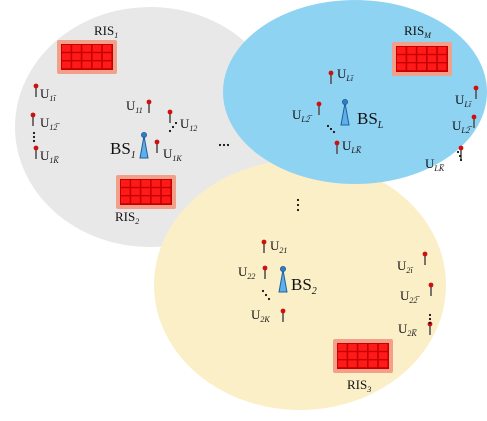 This screenshot has width=487, height=421. I want to click on user-label: U2ī, so click(405, 266).